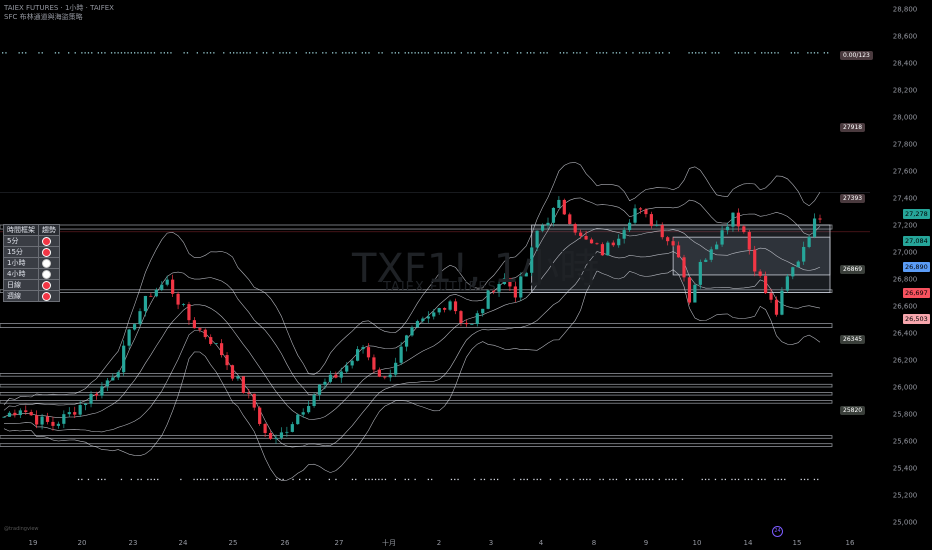  I want to click on event-icon: 24, so click(777, 531).